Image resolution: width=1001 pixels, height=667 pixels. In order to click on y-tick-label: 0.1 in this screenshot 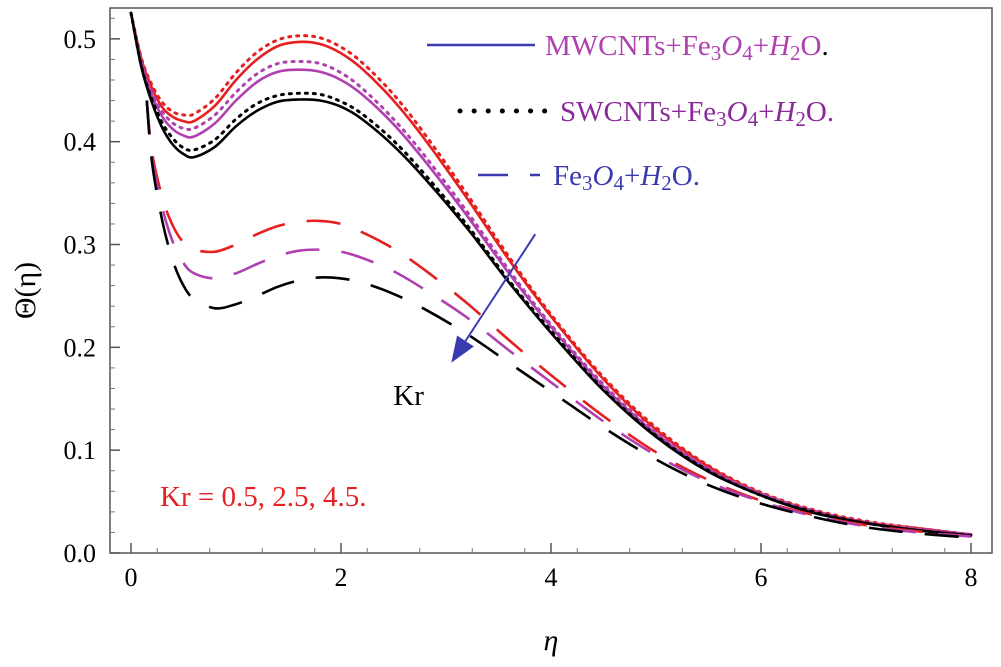, I will do `click(80, 450)`.